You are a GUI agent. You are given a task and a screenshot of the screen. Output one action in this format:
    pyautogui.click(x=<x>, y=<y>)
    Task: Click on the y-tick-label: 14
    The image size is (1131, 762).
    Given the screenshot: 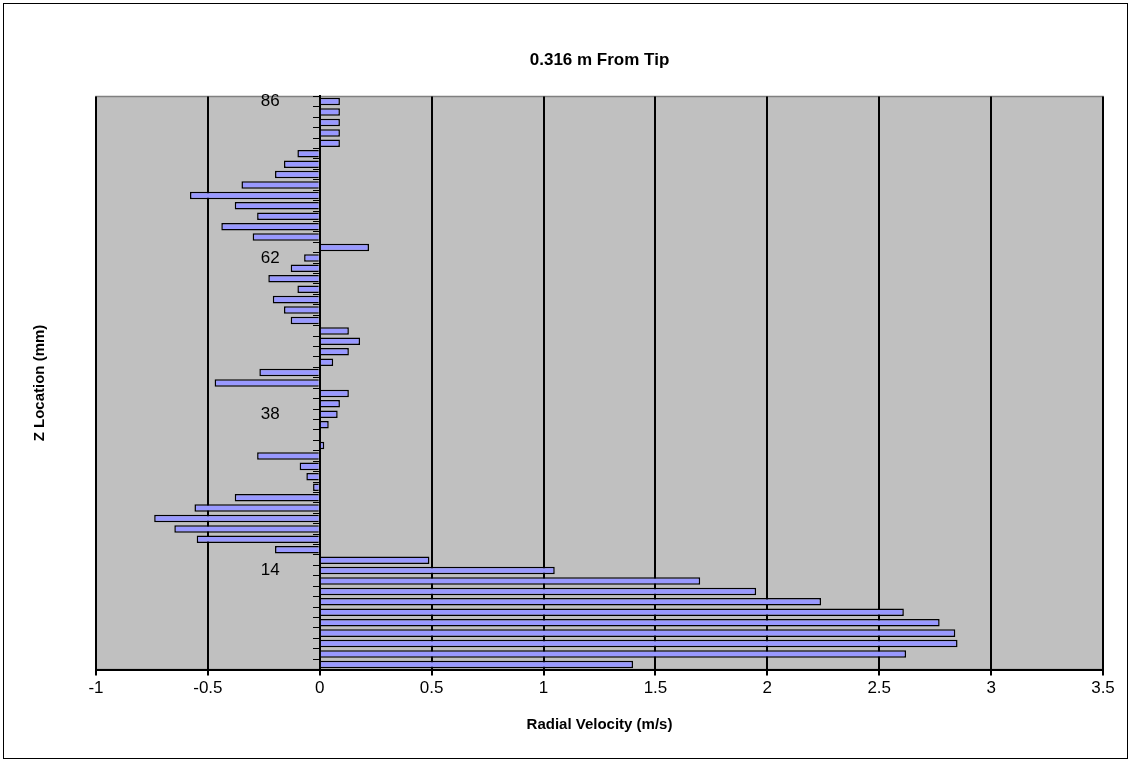 What is the action you would take?
    pyautogui.click(x=270, y=570)
    